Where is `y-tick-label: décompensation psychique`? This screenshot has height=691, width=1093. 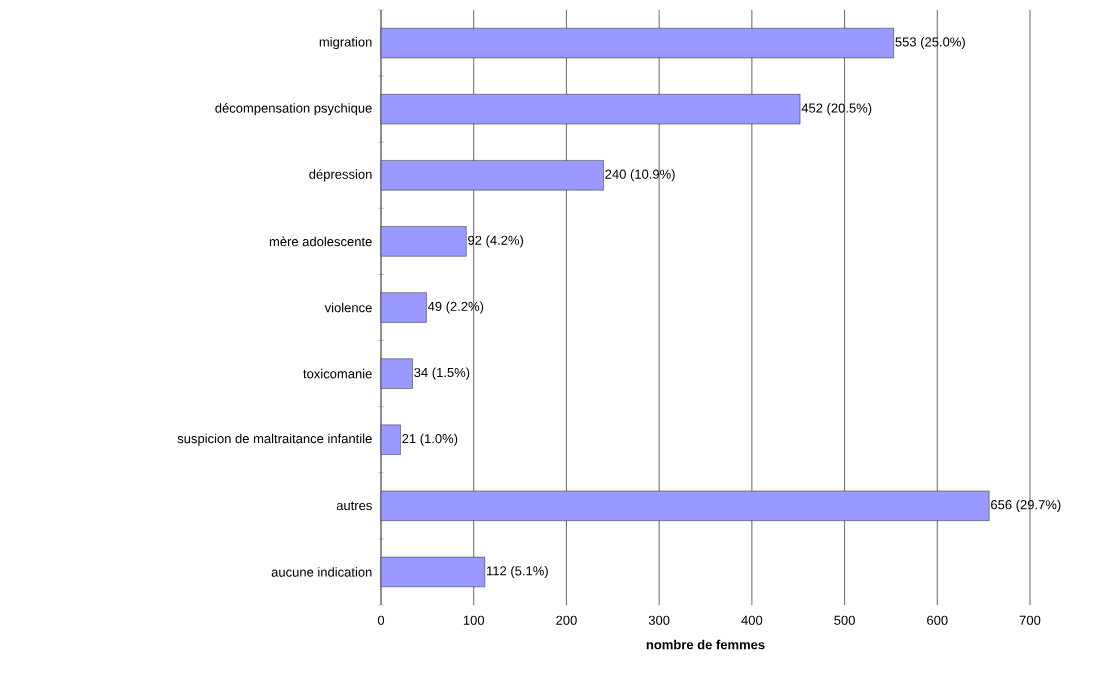
y-tick-label: décompensation psychique is located at coordinates (293, 109).